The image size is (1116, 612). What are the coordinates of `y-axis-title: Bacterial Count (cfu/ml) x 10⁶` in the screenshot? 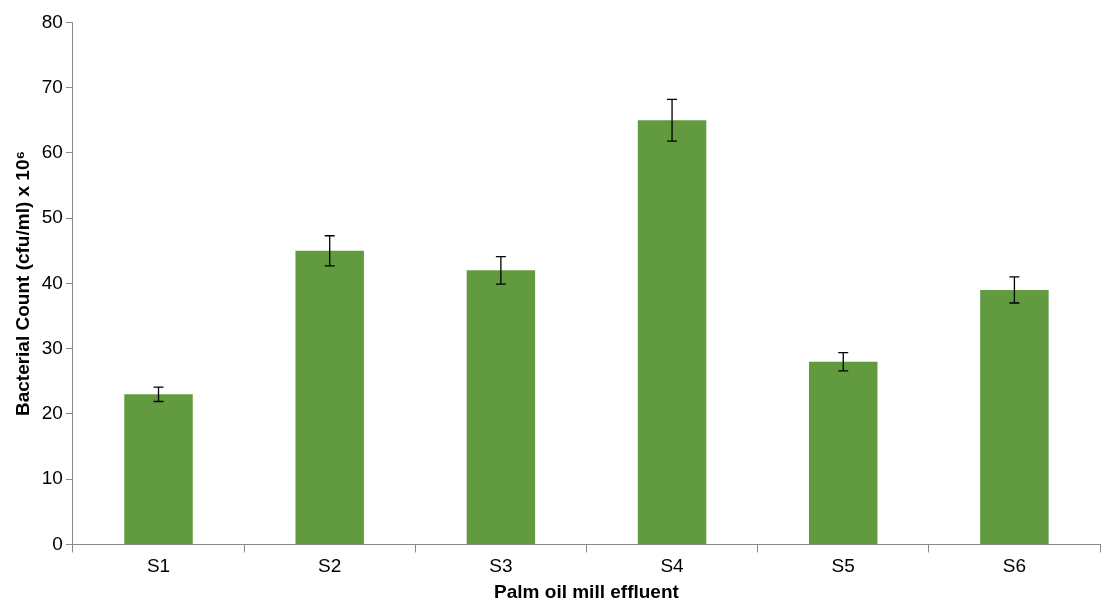 It's located at (22, 283).